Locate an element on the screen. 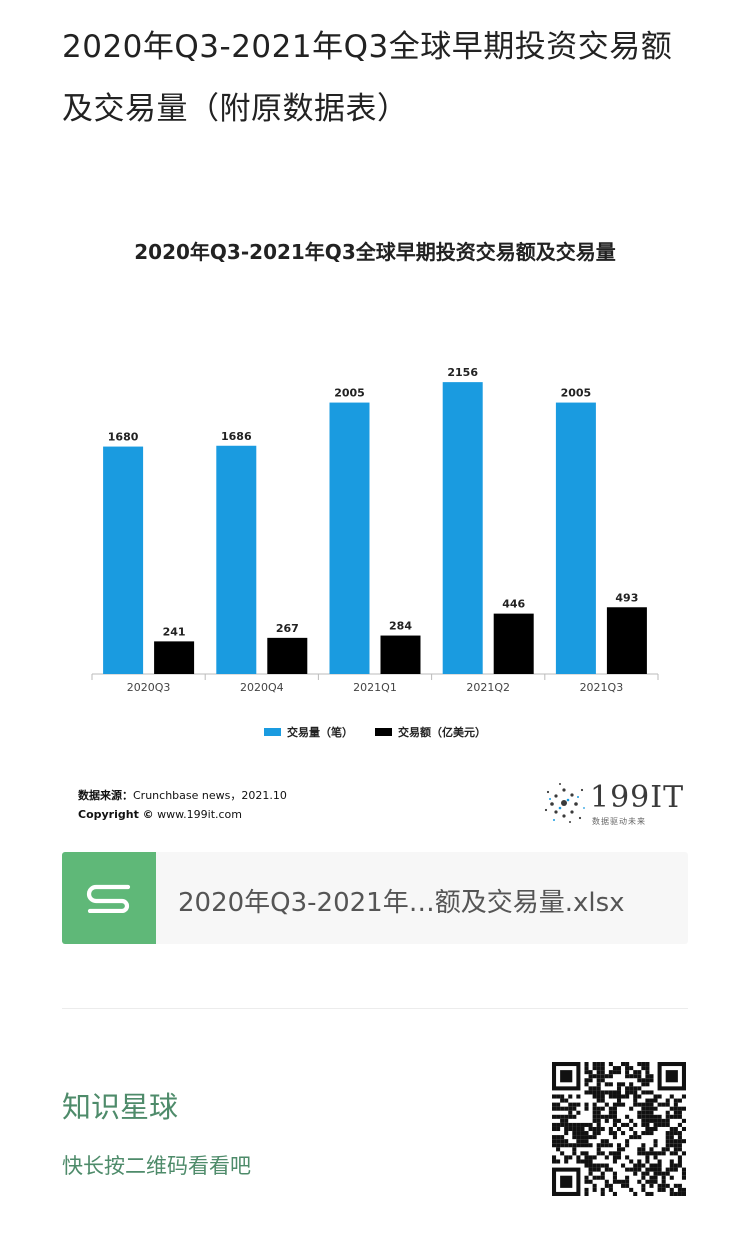 Image resolution: width=750 pixels, height=1249 pixels. data-label-volume: 2156 is located at coordinates (462, 372).